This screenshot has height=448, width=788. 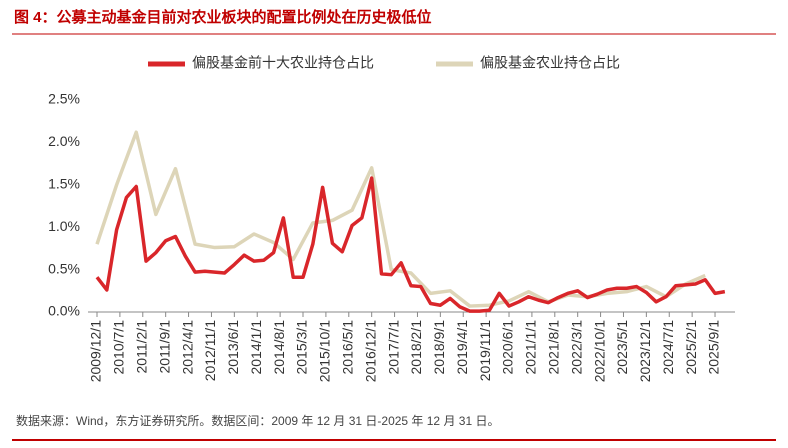 What do you see at coordinates (485, 350) in the screenshot?
I see `x-tick-label: 2019/11/1` at bounding box center [485, 350].